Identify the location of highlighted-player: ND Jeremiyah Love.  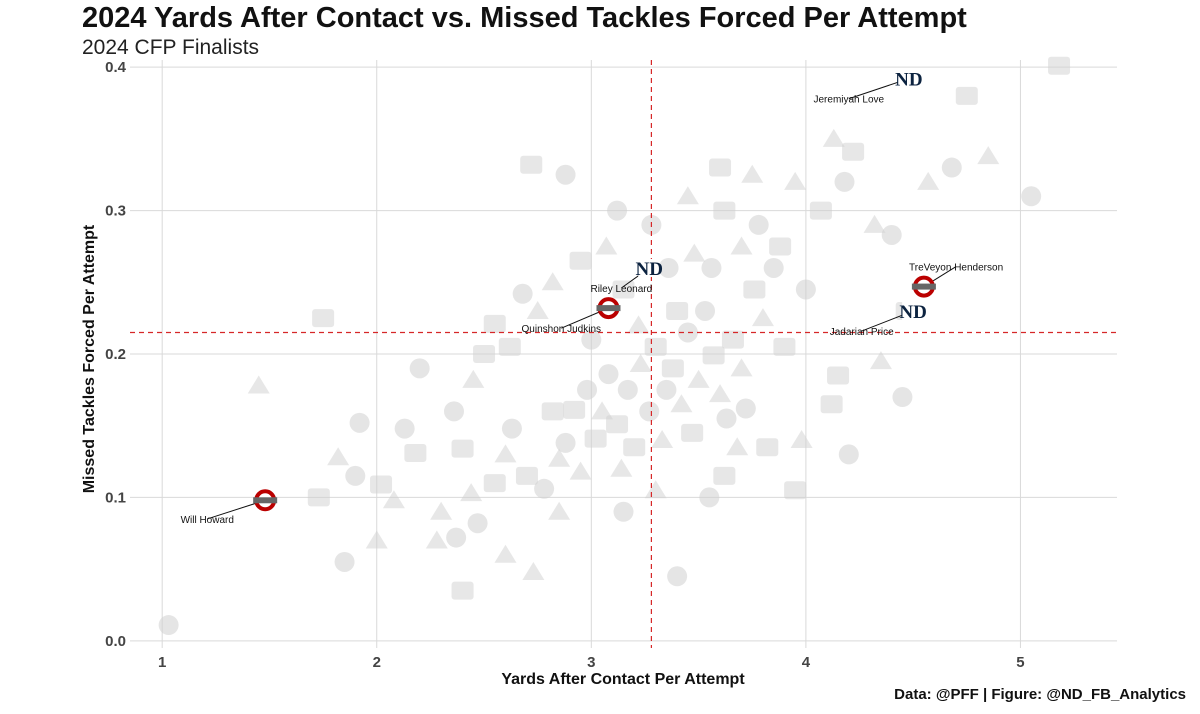
(868, 87).